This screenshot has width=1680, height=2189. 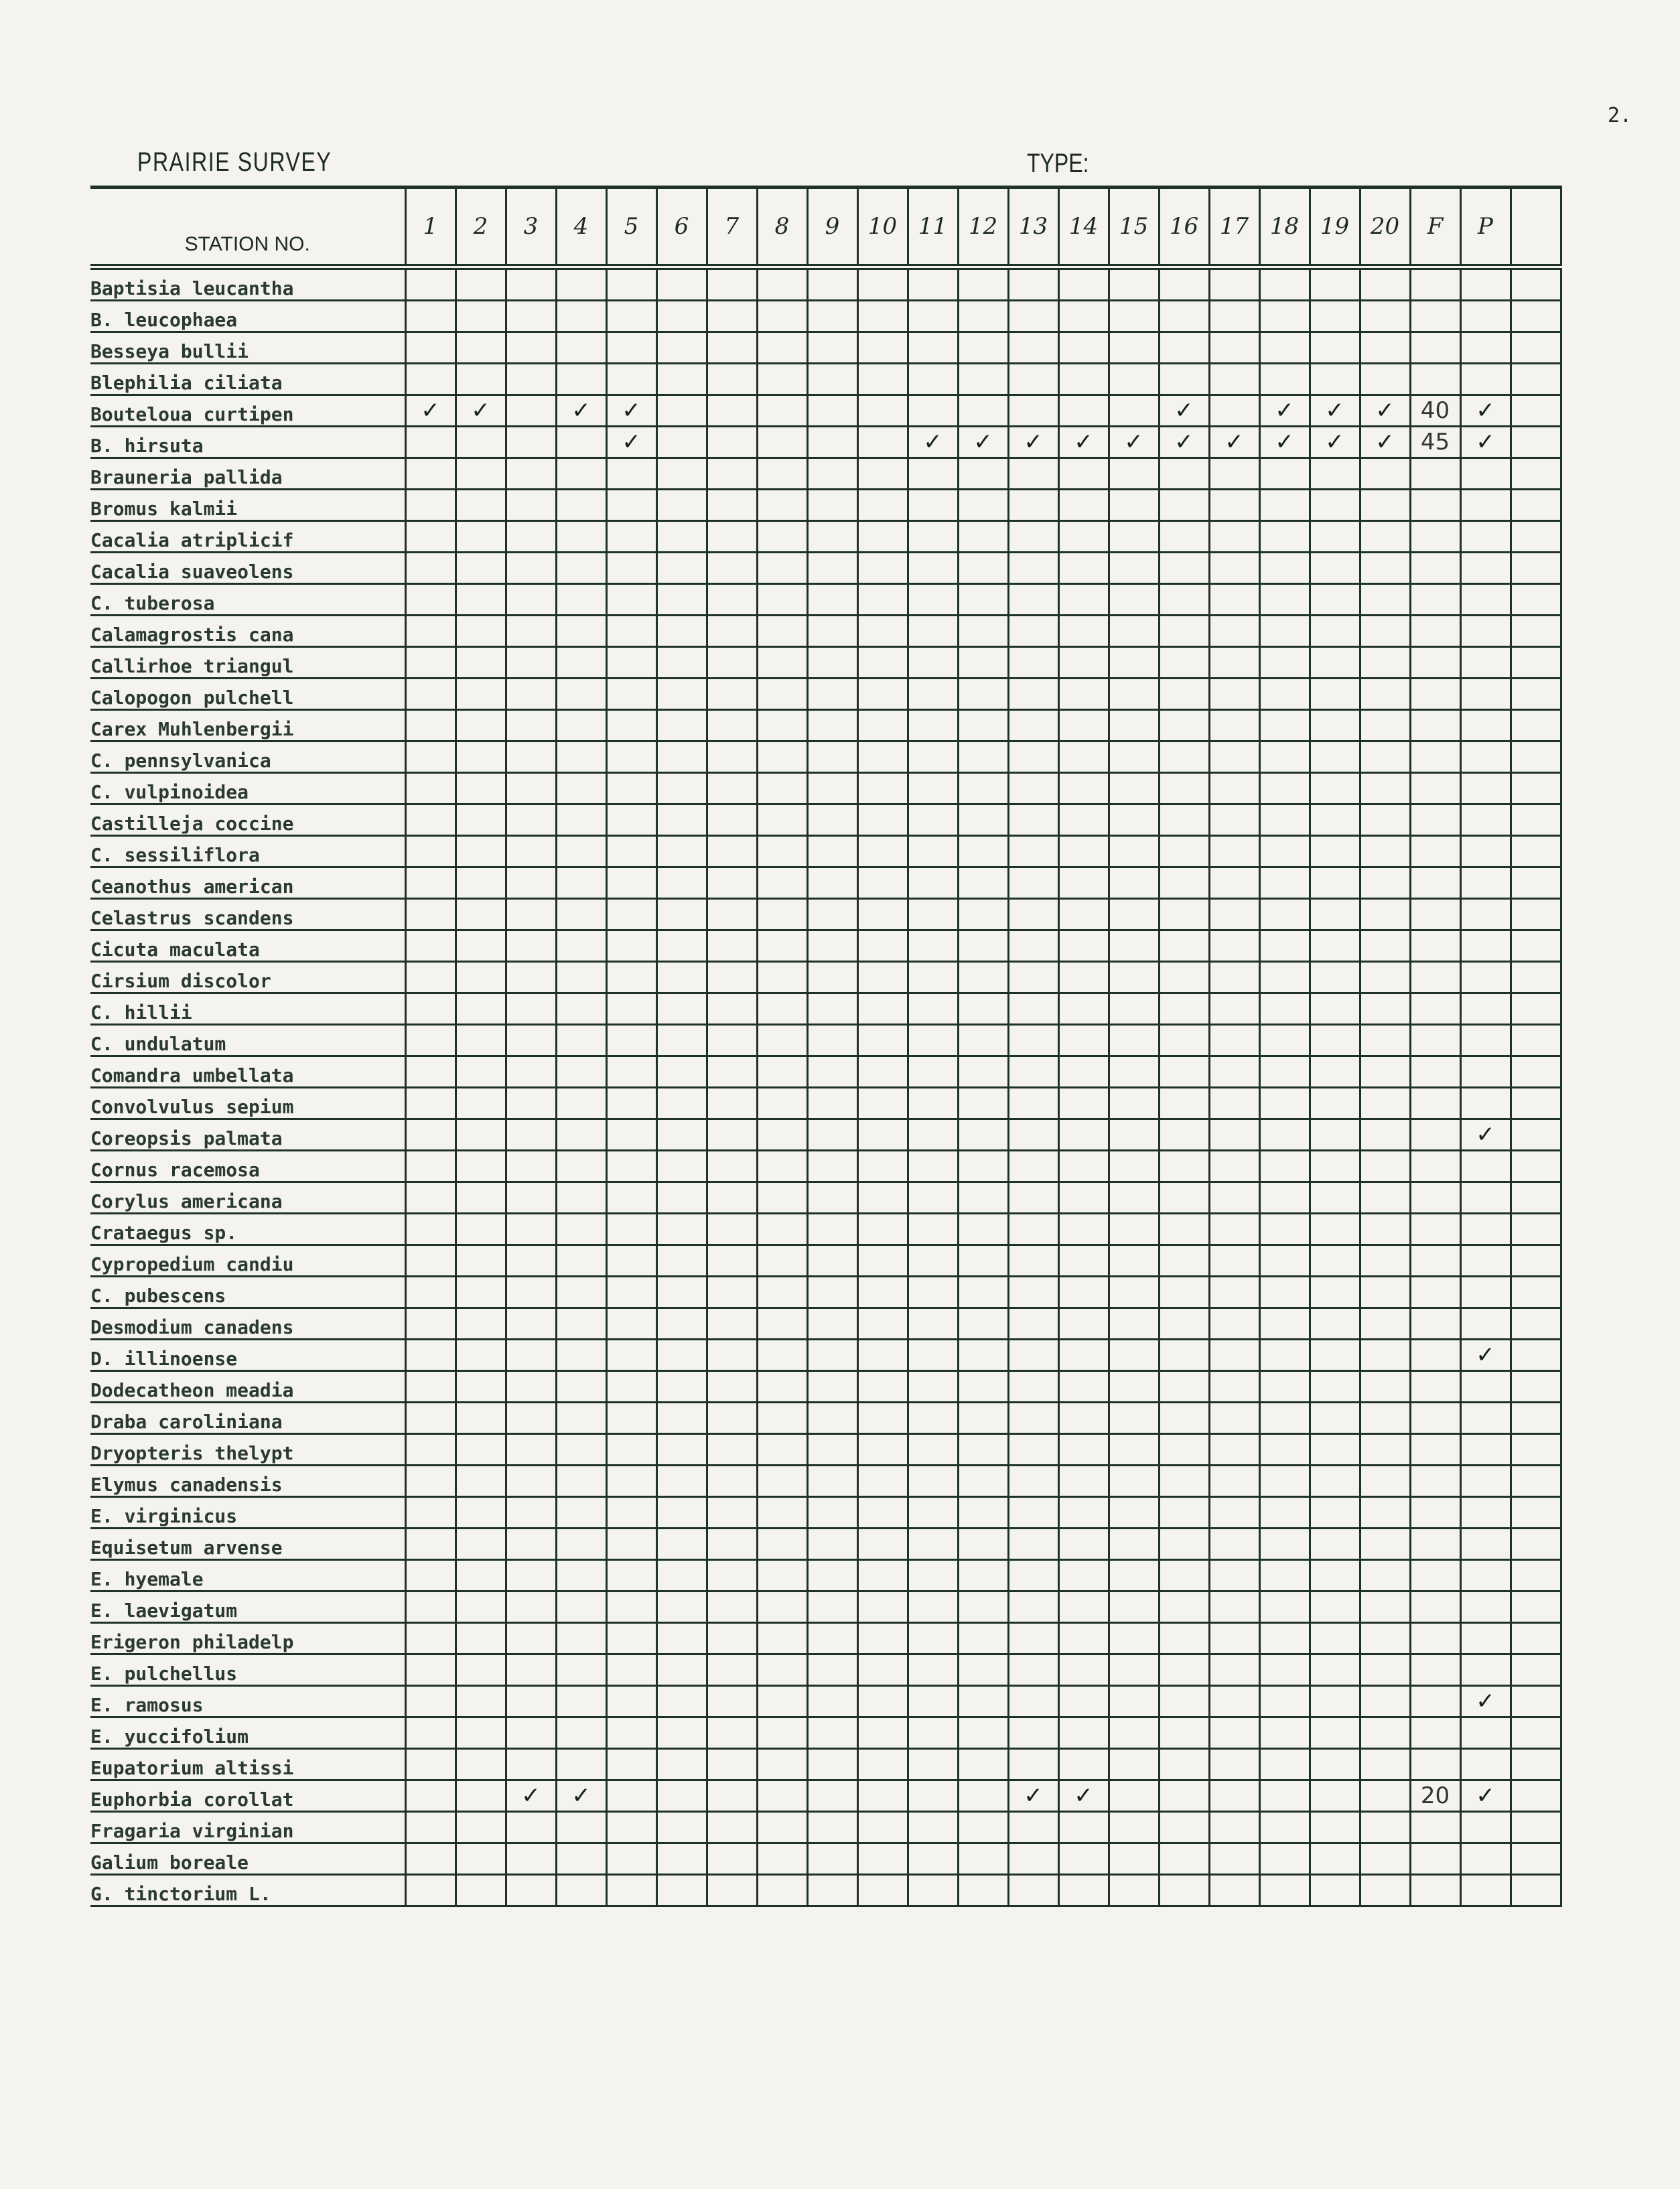 What do you see at coordinates (1436, 442) in the screenshot?
I see `survey-cell: 45` at bounding box center [1436, 442].